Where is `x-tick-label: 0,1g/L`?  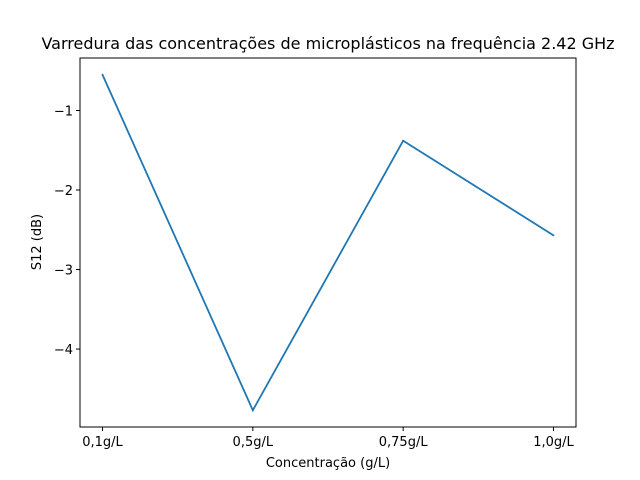 x-tick-label: 0,1g/L is located at coordinates (102, 442).